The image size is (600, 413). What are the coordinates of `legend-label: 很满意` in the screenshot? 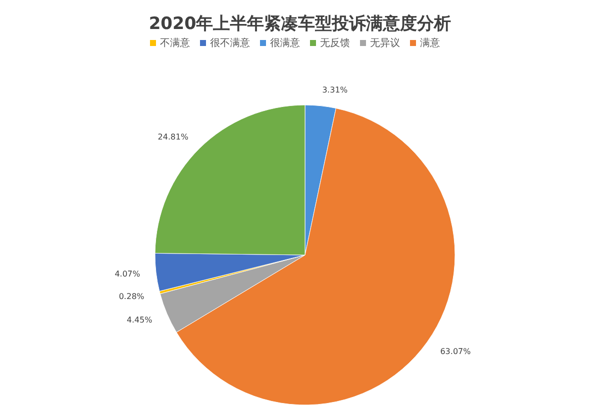 It's located at (285, 43).